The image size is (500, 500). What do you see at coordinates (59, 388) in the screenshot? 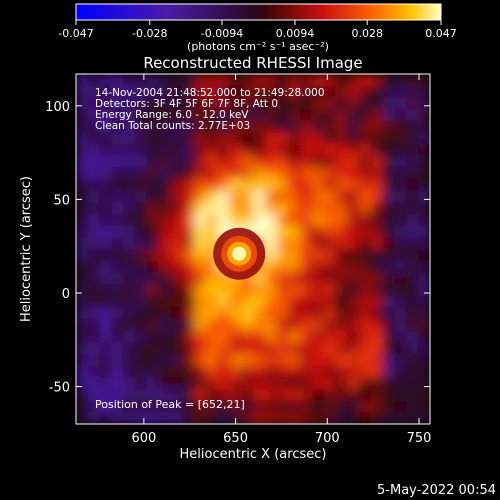
I see `y-tick-label: -50` at bounding box center [59, 388].